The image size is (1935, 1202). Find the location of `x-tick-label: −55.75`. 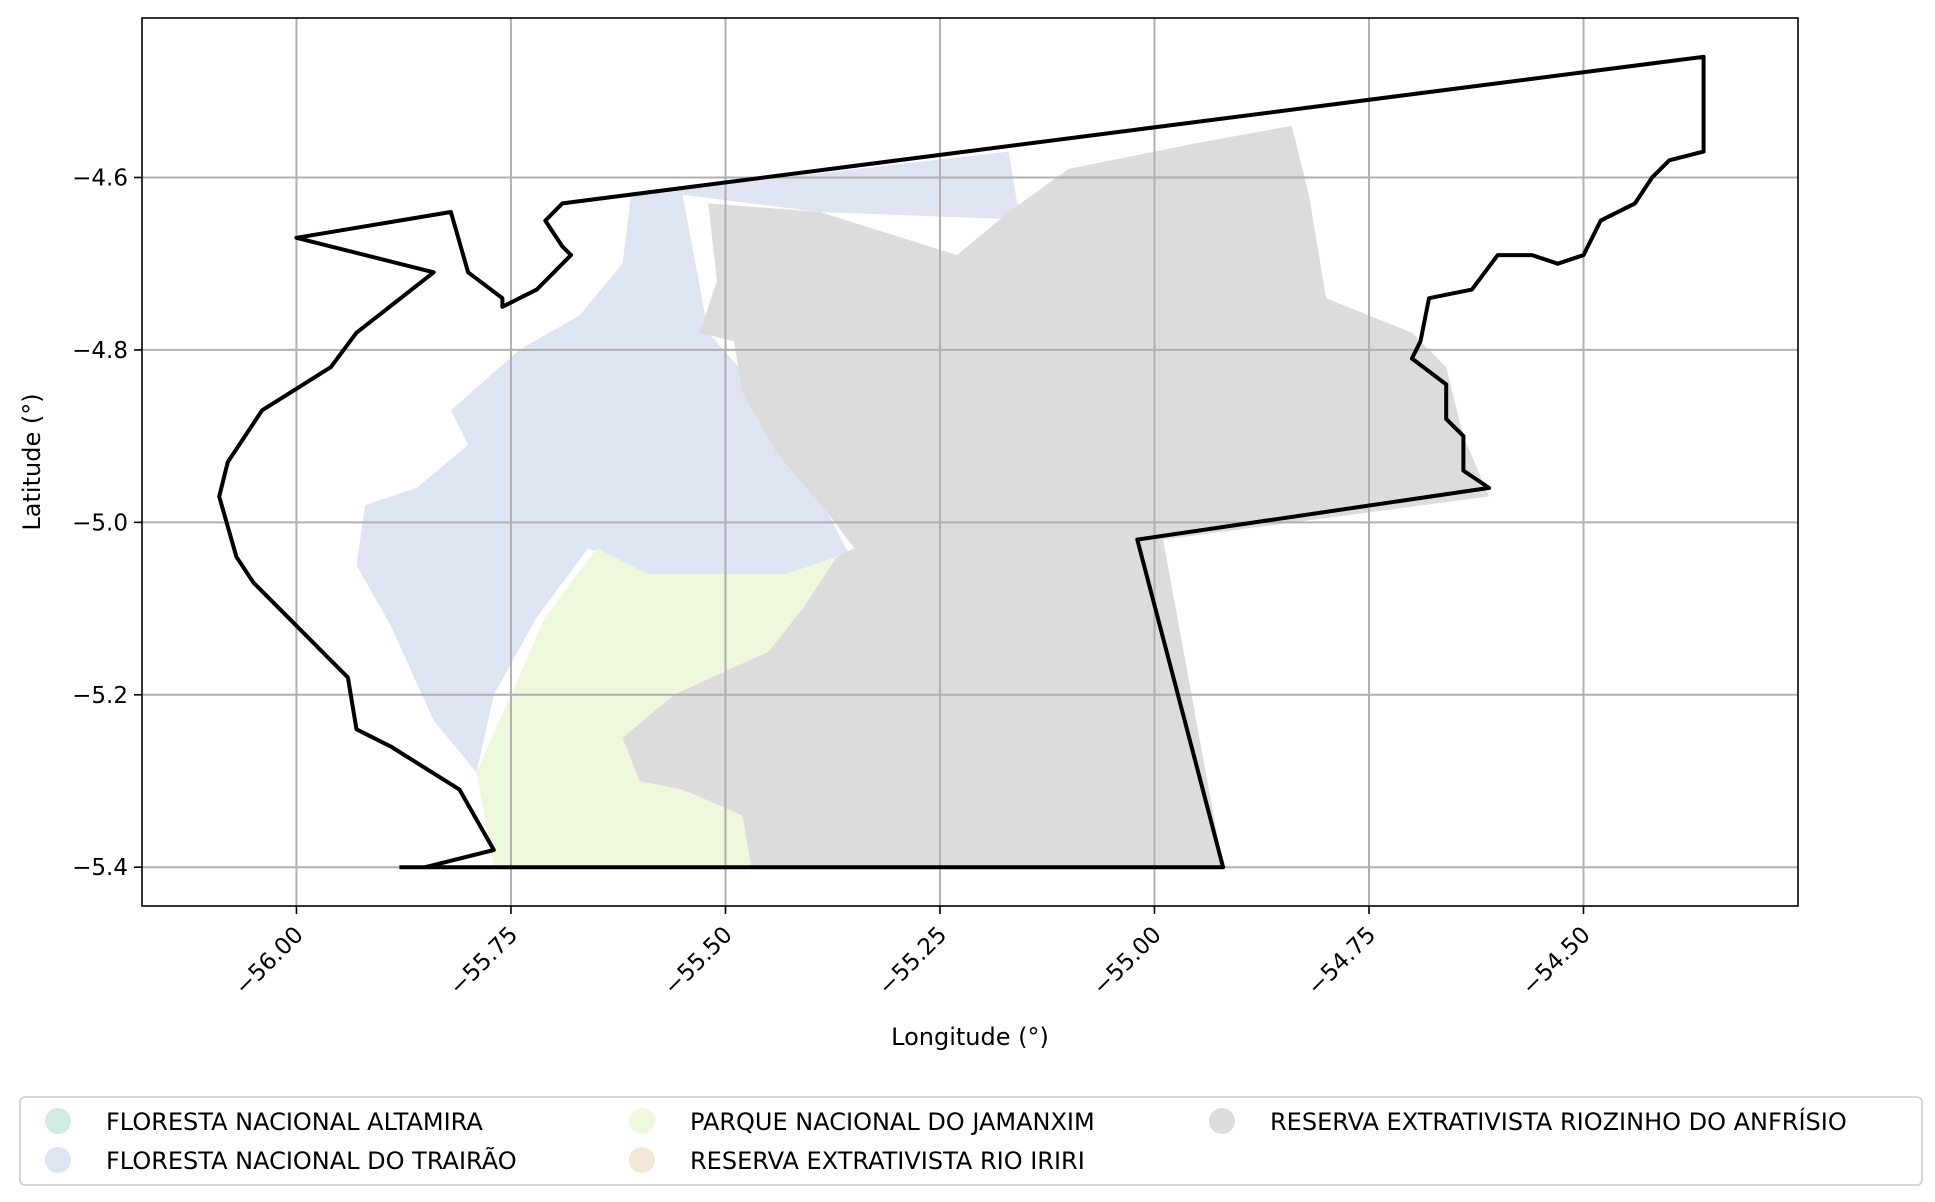

x-tick-label: −55.75 is located at coordinates (484, 961).